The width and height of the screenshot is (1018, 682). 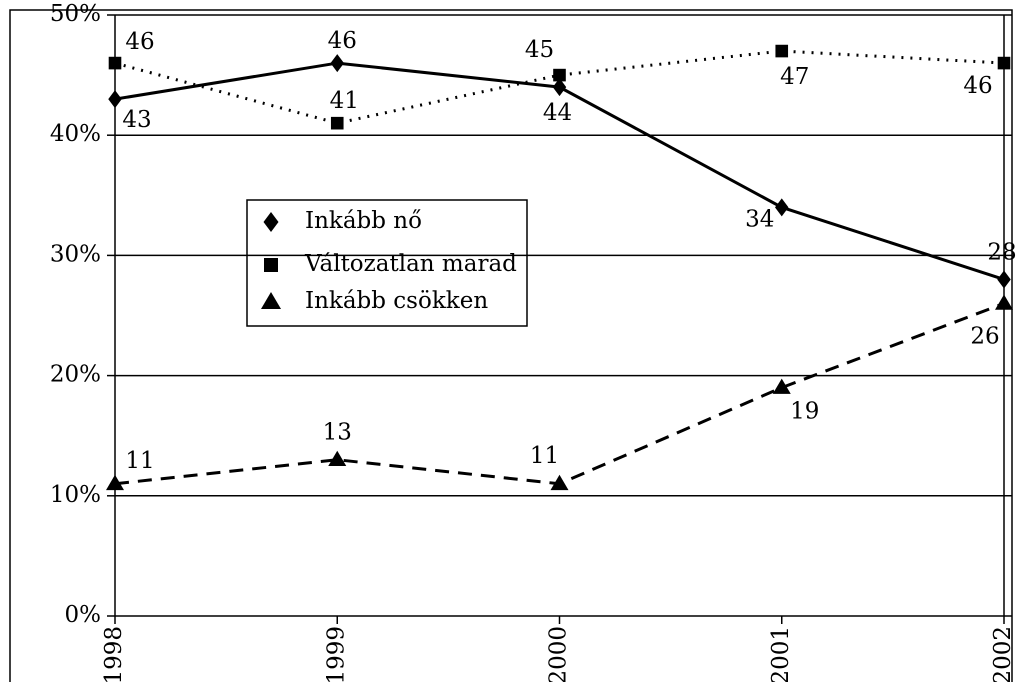 What do you see at coordinates (114, 654) in the screenshot?
I see `x-tick-label: 1998` at bounding box center [114, 654].